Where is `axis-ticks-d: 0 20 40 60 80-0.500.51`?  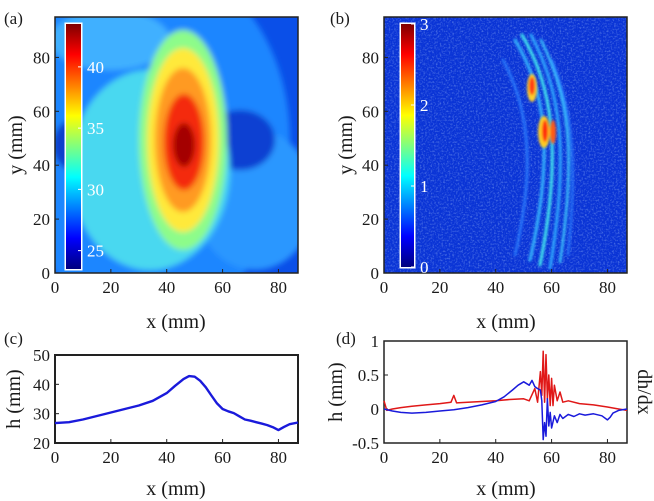
axis-ticks-d: 0 20 40 60 80-0.500.51 is located at coordinates (484, 399).